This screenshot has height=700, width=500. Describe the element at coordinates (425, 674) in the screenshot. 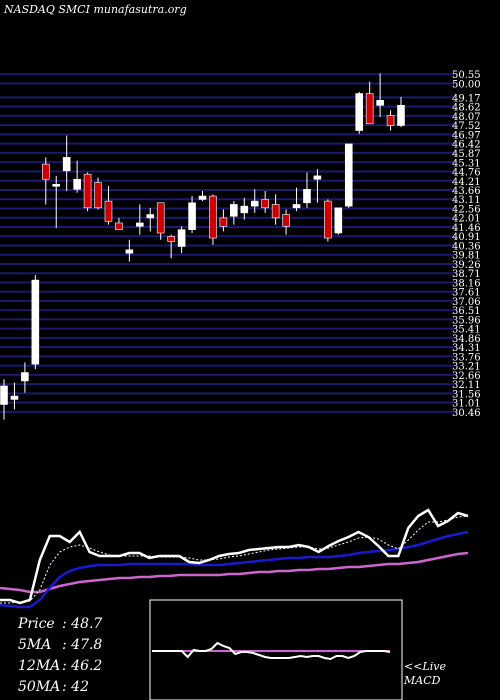

I see `macd-label: <<Live MACD` at that location.